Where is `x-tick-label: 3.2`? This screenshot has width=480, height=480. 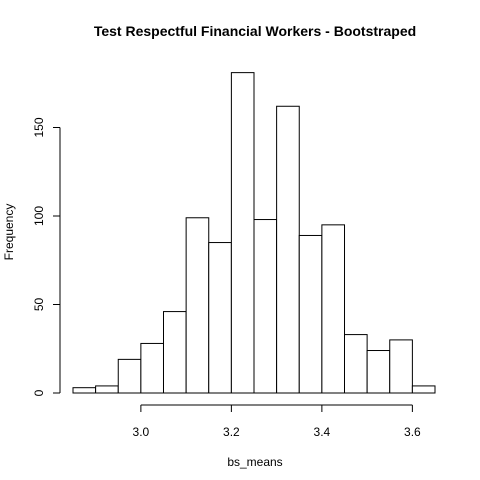 x-tick-label: 3.2 is located at coordinates (231, 432).